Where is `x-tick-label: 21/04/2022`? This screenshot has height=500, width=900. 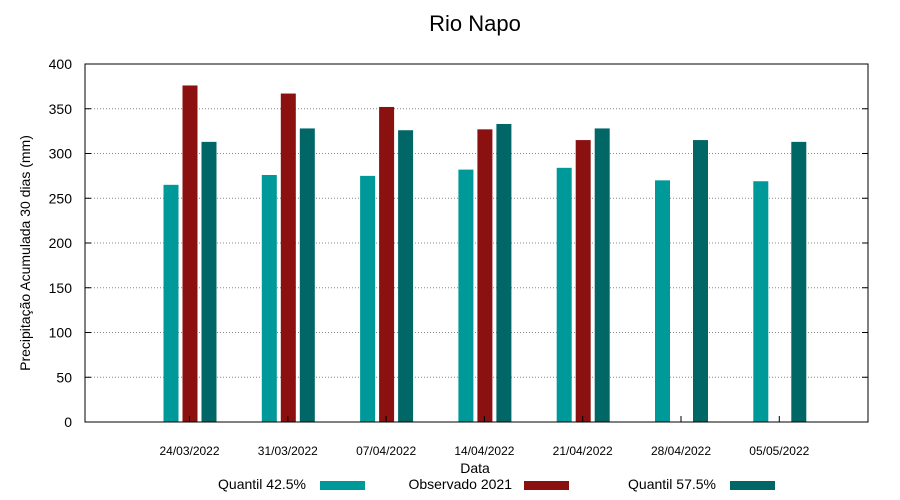 x-tick-label: 21/04/2022 is located at coordinates (583, 451).